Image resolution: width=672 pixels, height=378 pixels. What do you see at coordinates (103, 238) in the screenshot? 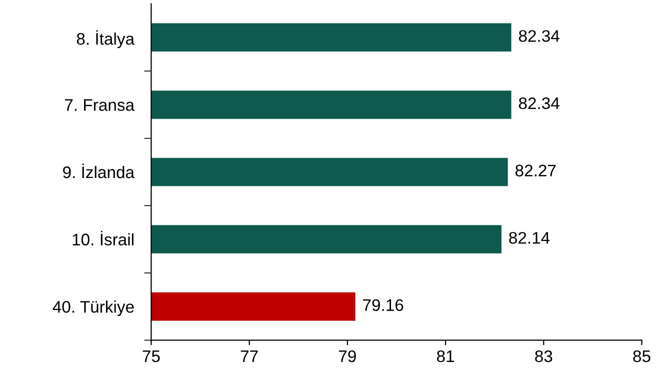
I see `y-tick-label: 10. İsrail` at bounding box center [103, 238].